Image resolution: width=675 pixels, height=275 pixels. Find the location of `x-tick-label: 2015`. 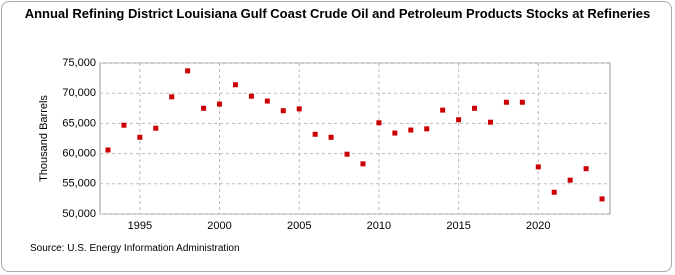

x-tick-label: 2015 is located at coordinates (458, 226).